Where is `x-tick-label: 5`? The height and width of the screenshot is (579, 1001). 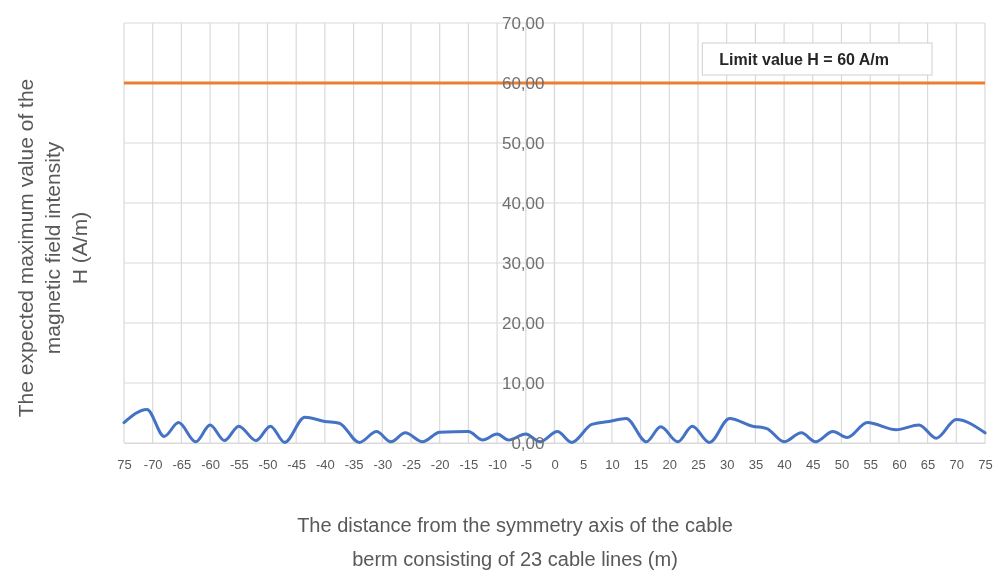 x-tick-label: 5 is located at coordinates (584, 465).